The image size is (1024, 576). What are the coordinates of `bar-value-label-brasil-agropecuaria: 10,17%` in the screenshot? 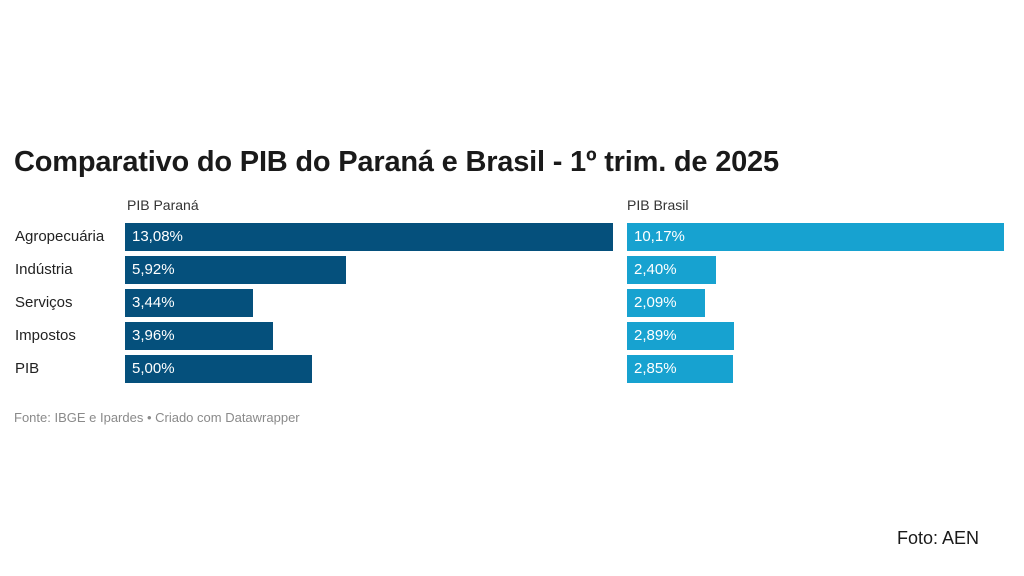 It's located at (659, 236).